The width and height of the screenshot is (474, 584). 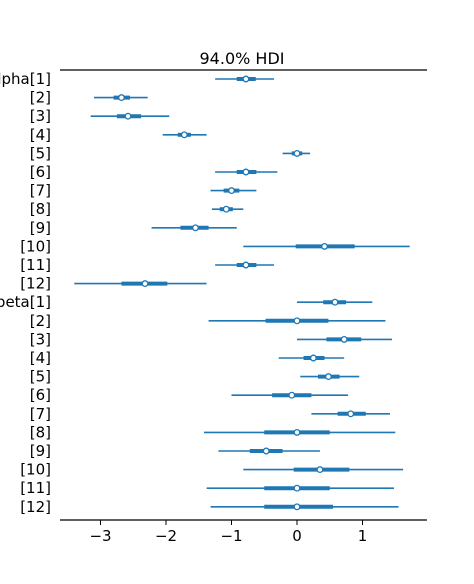 What do you see at coordinates (137, 79) in the screenshot?
I see `forest-row: alpha[1]` at bounding box center [137, 79].